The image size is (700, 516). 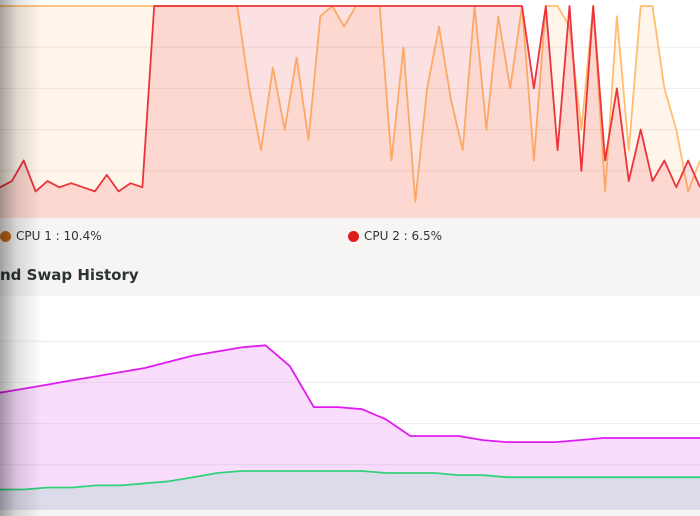 I want to click on cpu-legend: CPU 1 : 10.4% CPU 2 : 6.5%, so click(x=350, y=239).